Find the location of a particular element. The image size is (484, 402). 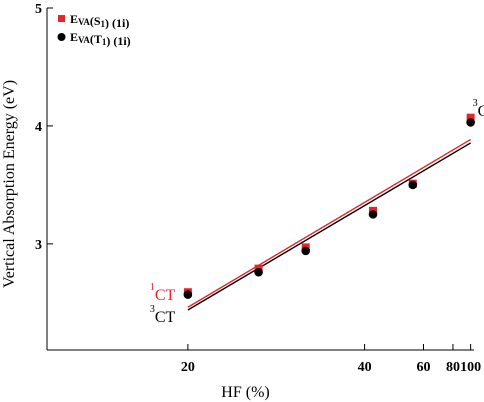

x-tick-label: 60 is located at coordinates (424, 367).